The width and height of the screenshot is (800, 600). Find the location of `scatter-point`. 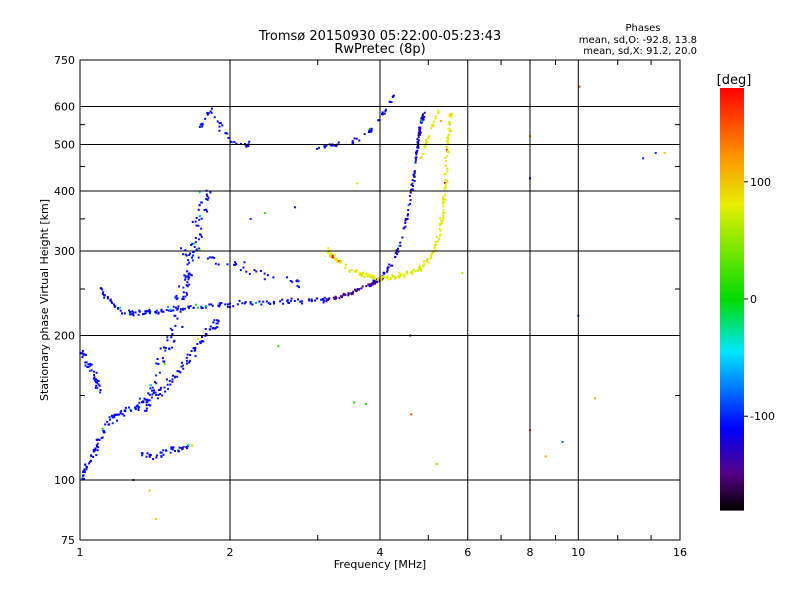

scatter-point is located at coordinates (357, 183).